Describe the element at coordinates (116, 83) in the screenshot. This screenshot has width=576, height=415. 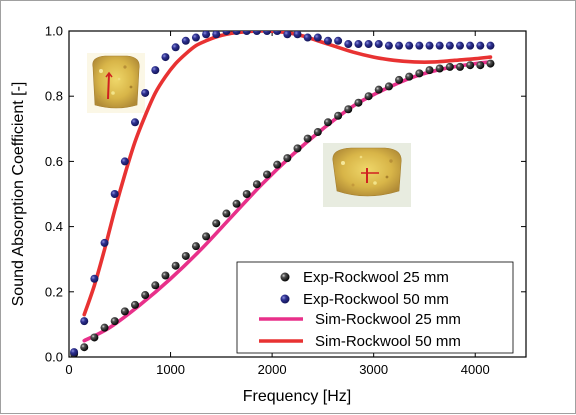
I see `rockwool-50mm-sample-photo` at that location.